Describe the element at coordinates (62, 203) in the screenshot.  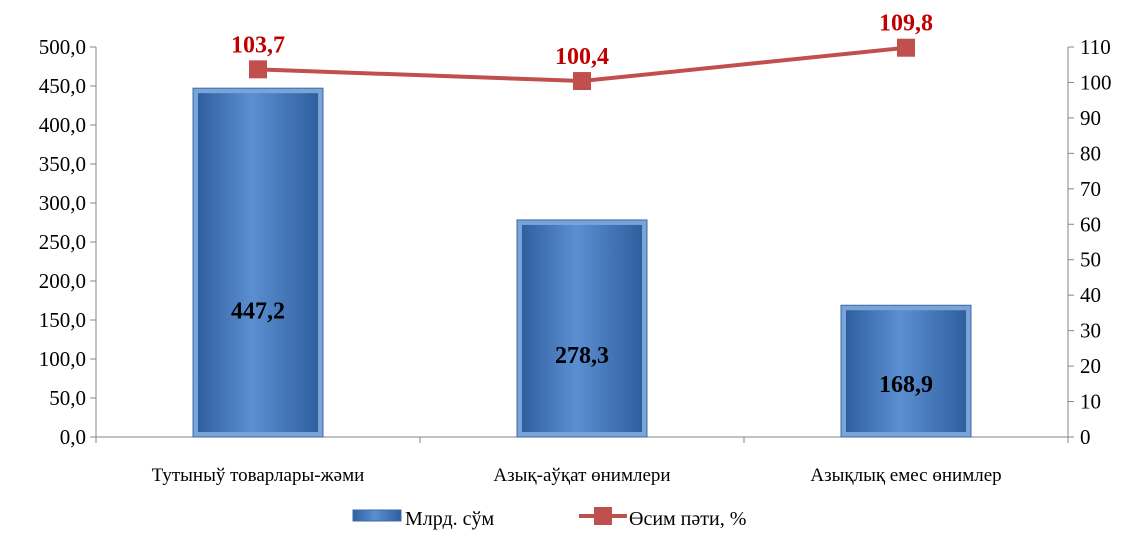
I see `left-axis-tick-label: 300,0` at that location.